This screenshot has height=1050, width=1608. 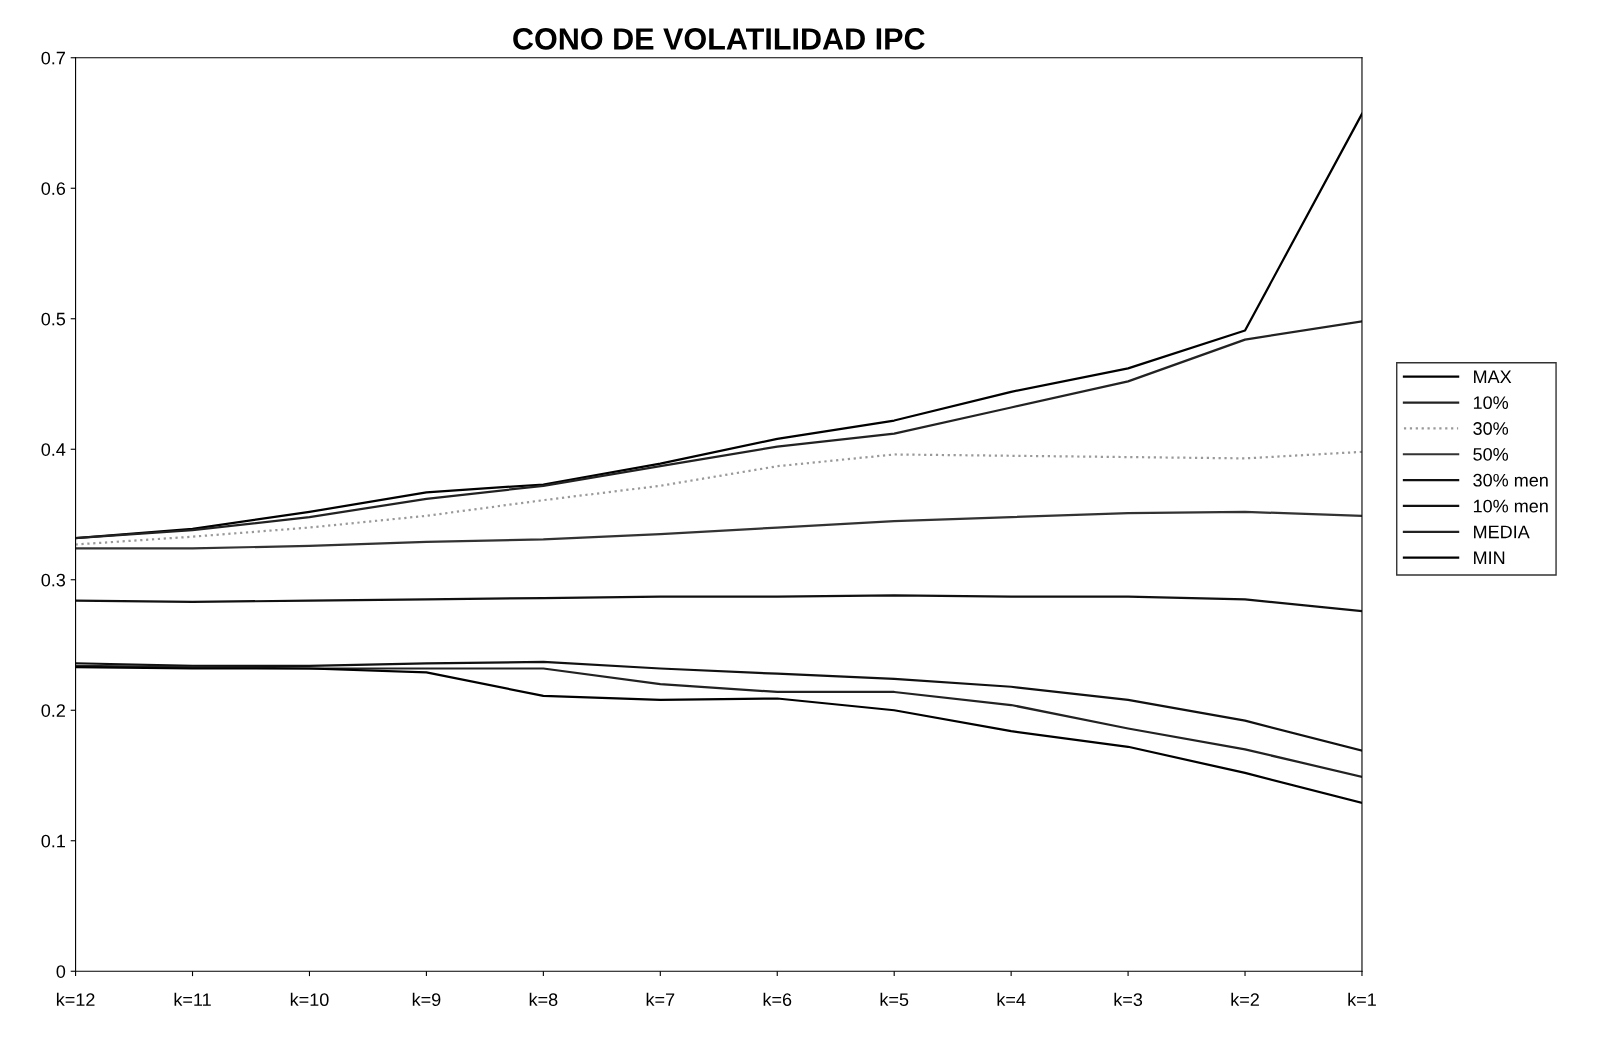 What do you see at coordinates (53, 449) in the screenshot?
I see `y-tick-label: 0.4` at bounding box center [53, 449].